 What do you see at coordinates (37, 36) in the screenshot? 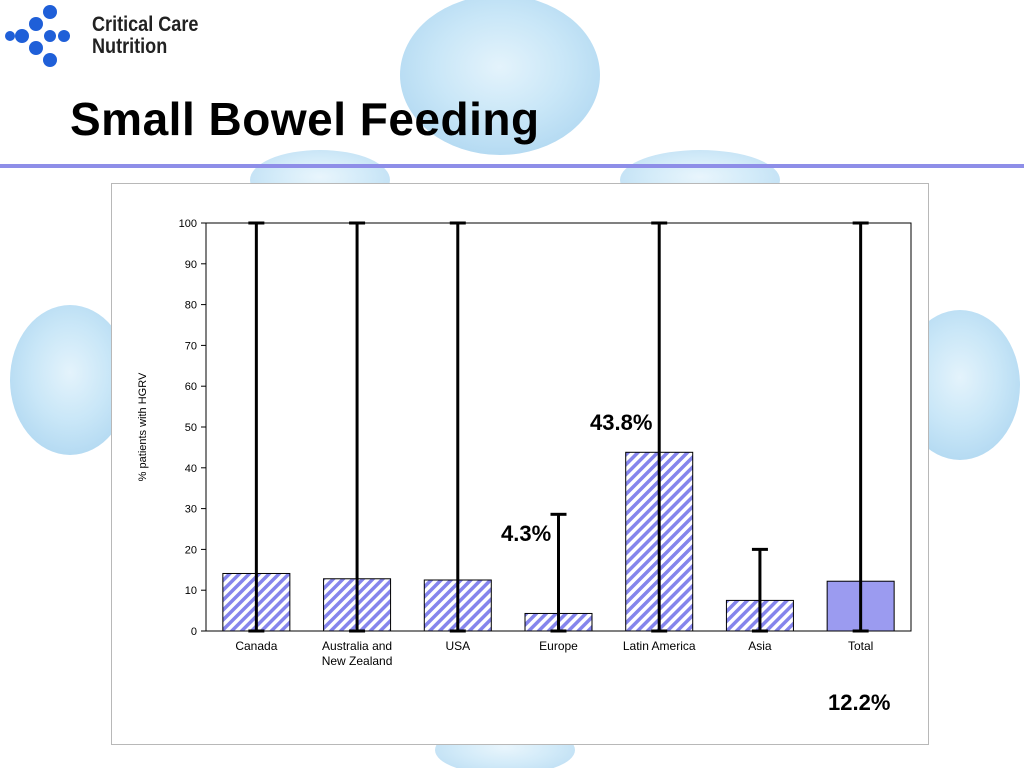
I see `brand-logo-icon` at bounding box center [37, 36].